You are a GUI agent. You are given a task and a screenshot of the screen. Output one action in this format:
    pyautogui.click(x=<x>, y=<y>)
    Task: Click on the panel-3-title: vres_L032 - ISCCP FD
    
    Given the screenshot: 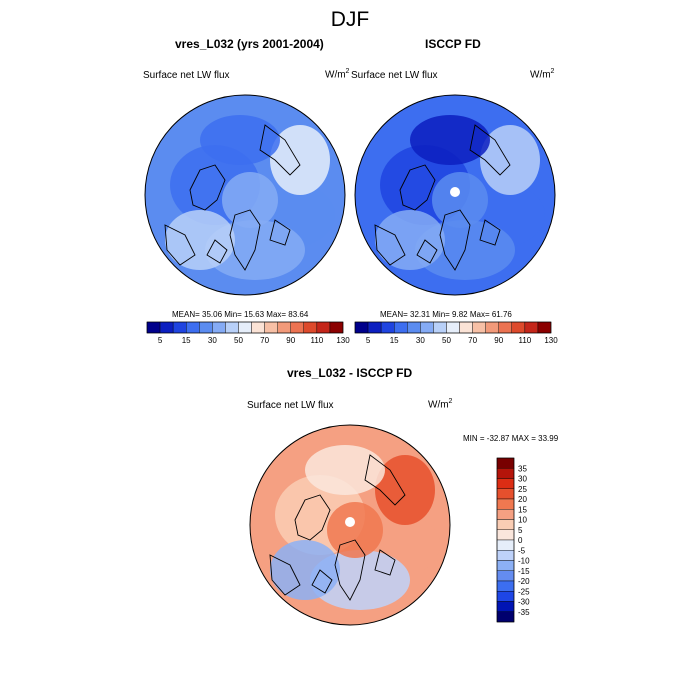 What is the action you would take?
    pyautogui.click(x=350, y=373)
    